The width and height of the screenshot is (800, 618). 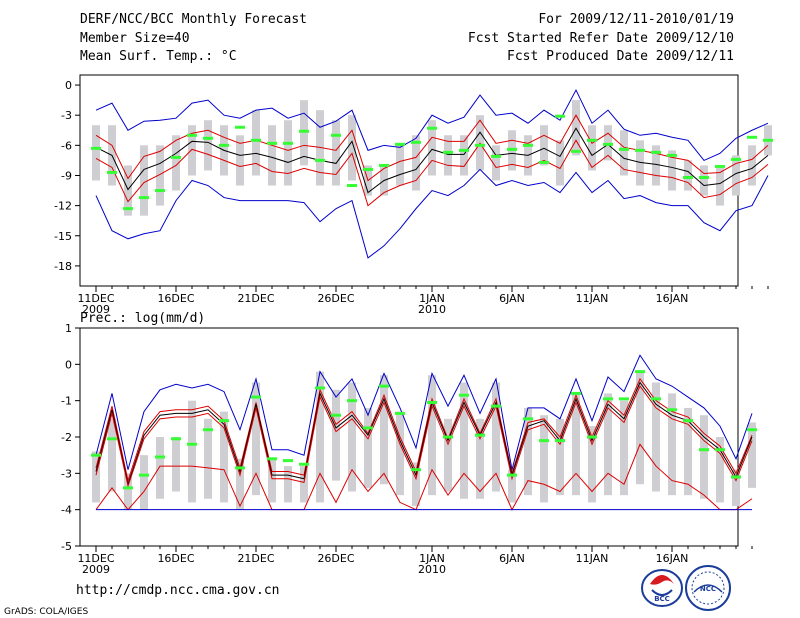 What do you see at coordinates (424, 434) in the screenshot?
I see `prec-series-ensemble-mean` at bounding box center [424, 434].